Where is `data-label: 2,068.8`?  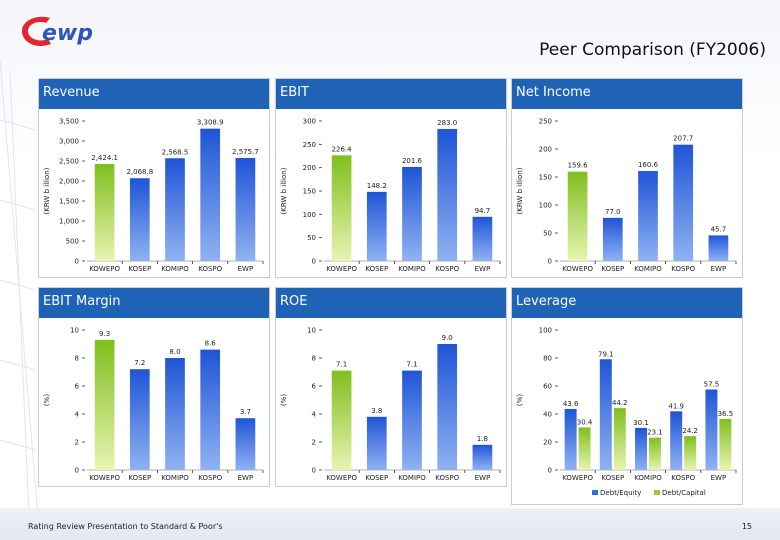
data-label: 2,068.8 is located at coordinates (139, 172).